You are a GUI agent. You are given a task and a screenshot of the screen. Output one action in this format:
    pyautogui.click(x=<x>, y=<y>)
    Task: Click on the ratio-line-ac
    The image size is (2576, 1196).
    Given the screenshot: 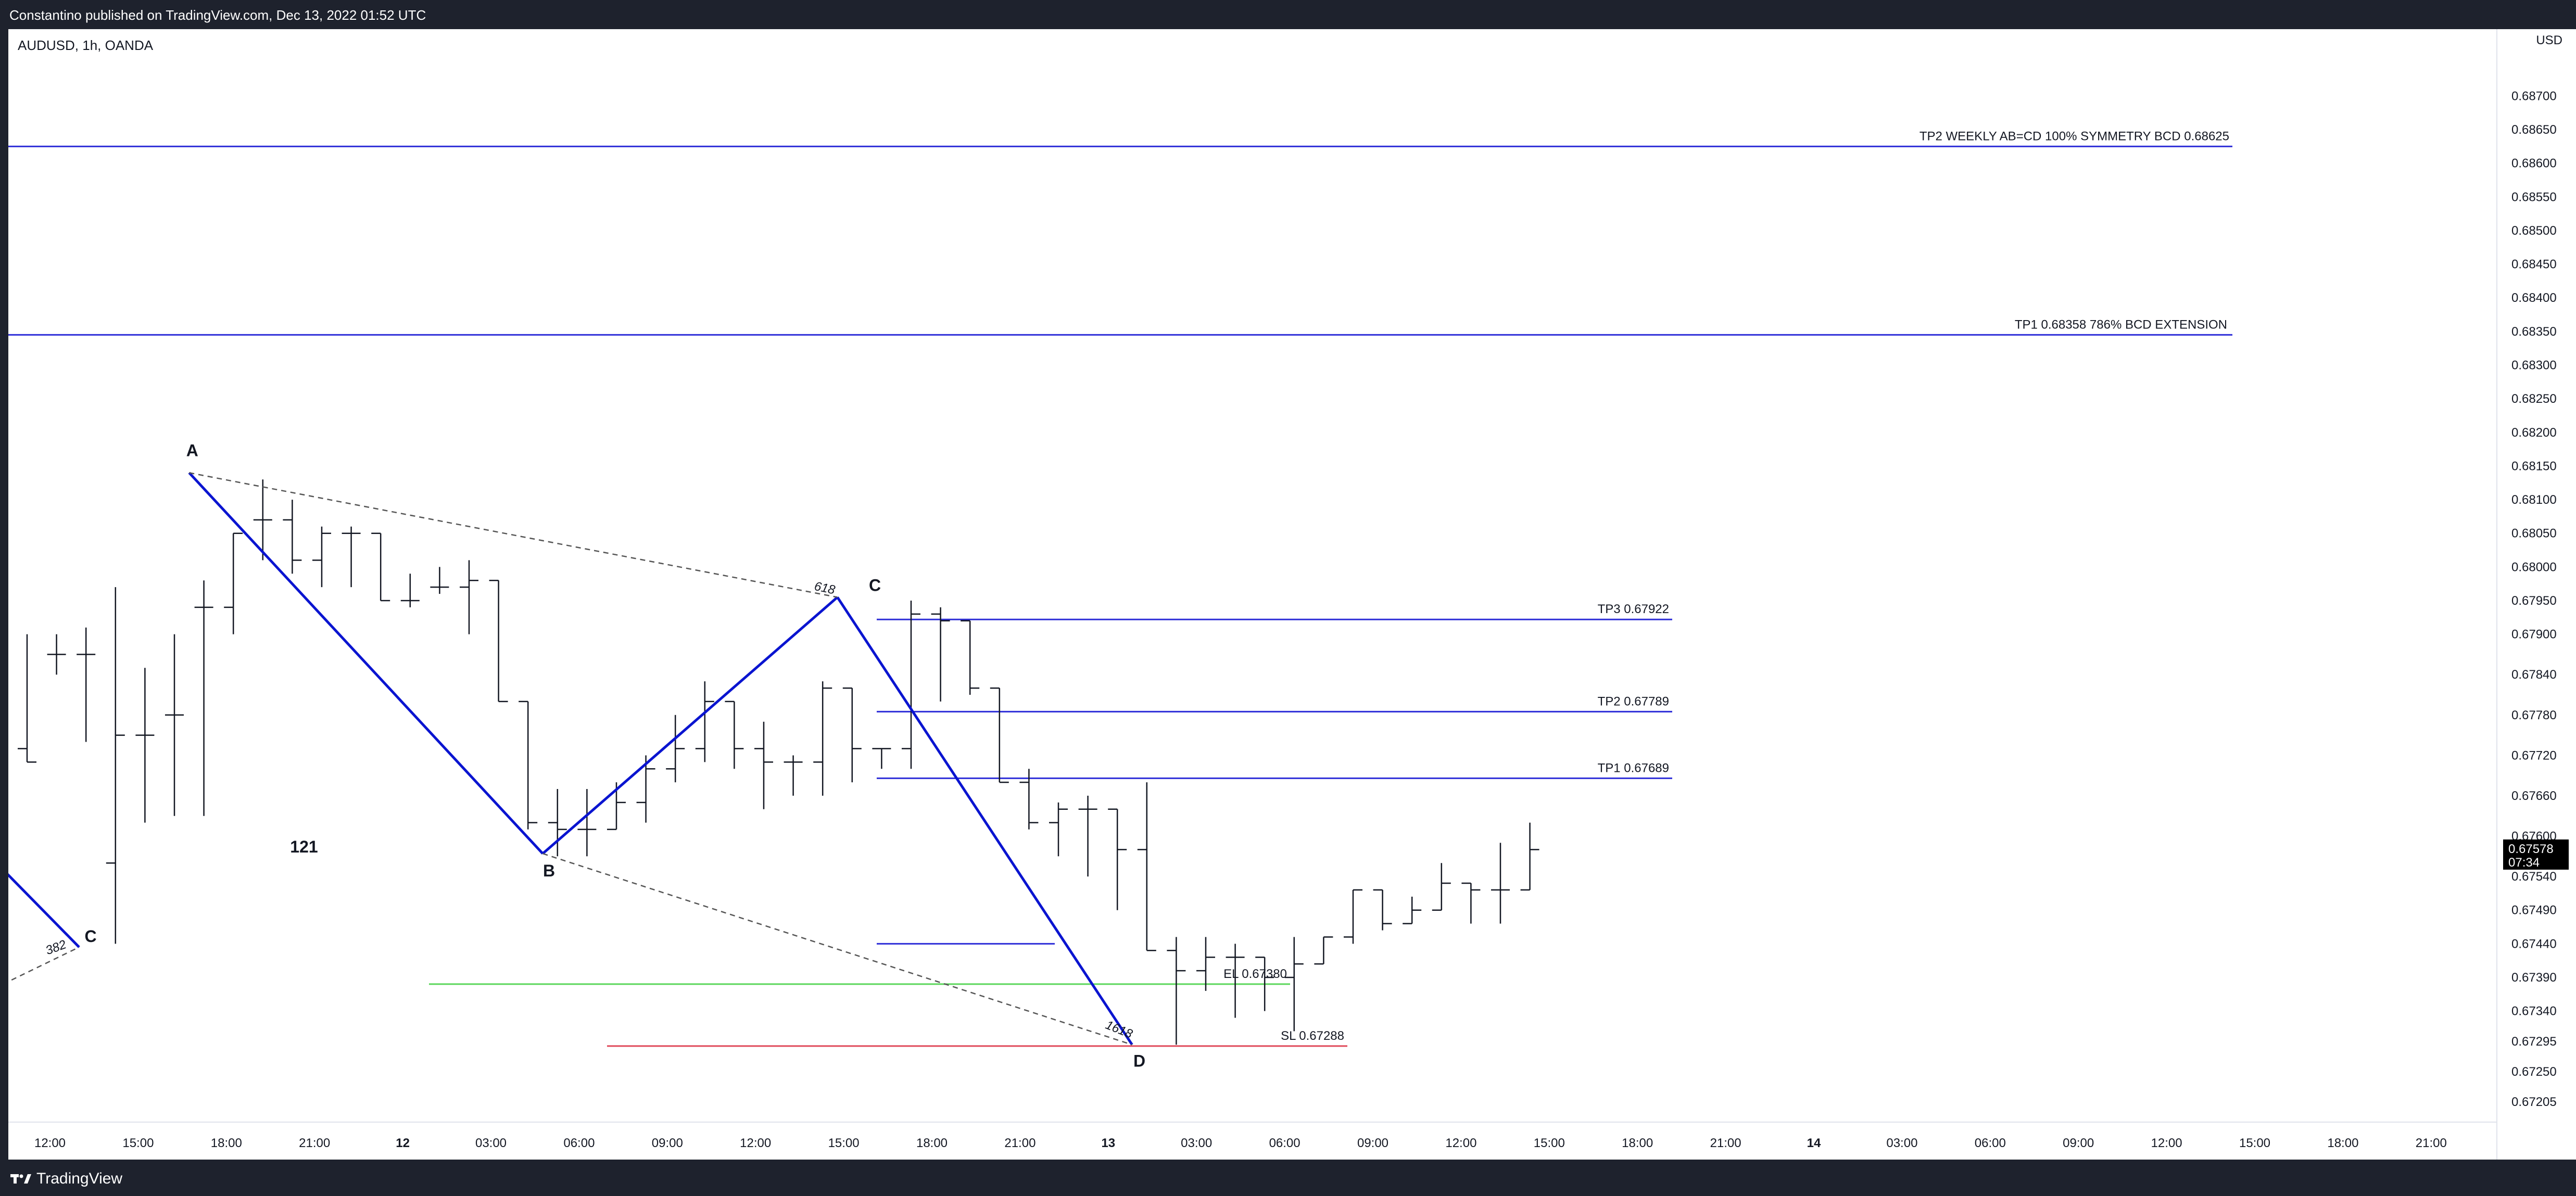 What is the action you would take?
    pyautogui.click(x=513, y=535)
    